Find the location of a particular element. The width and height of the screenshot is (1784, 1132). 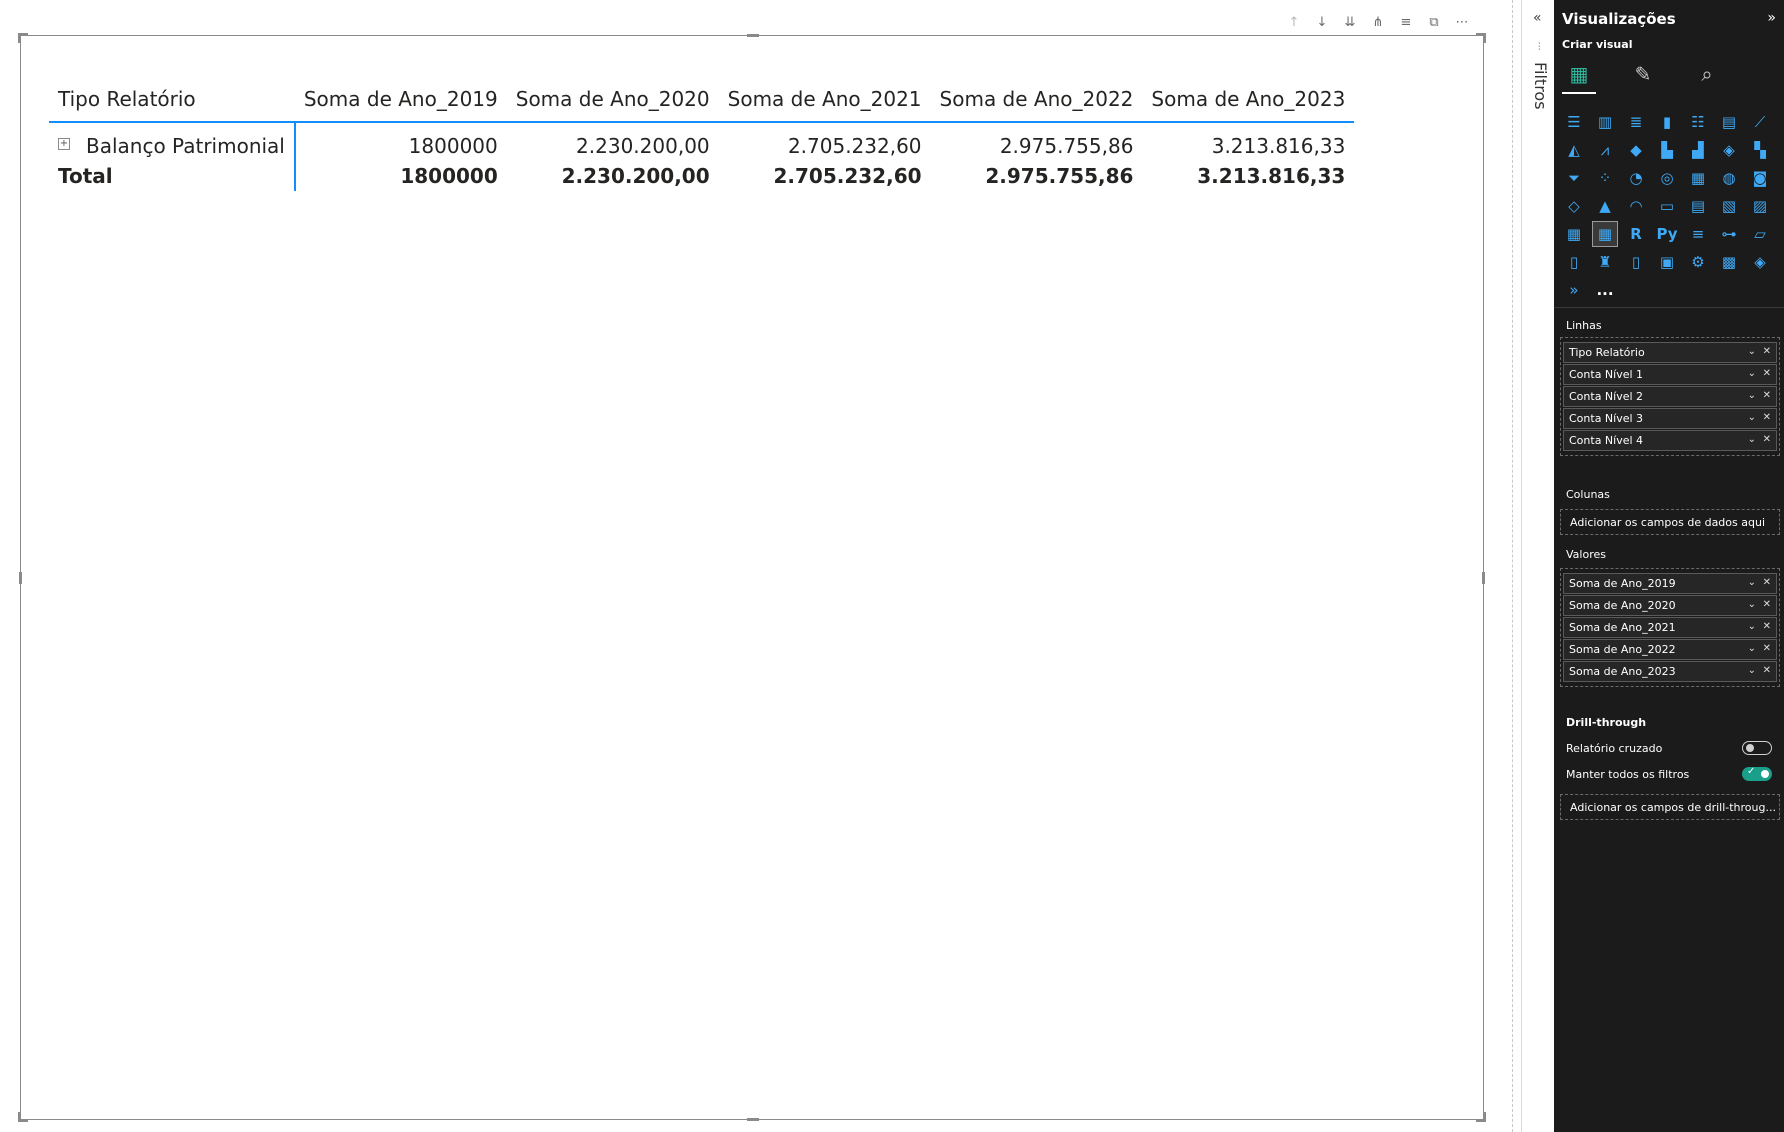

custom-visual-icon: ▩ is located at coordinates (1729, 262).